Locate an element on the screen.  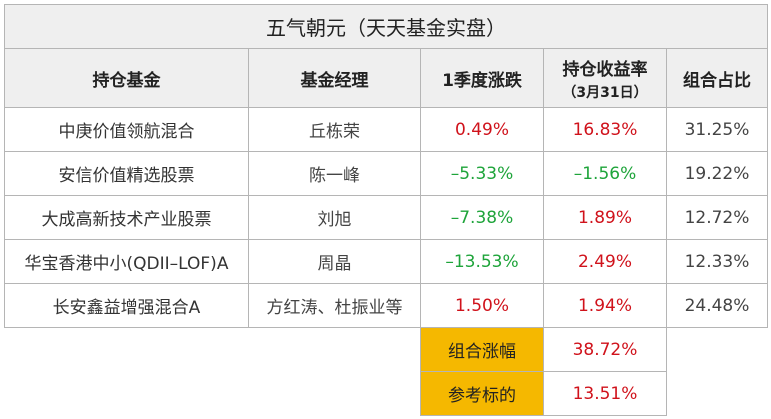
return-cell: 1.94% is located at coordinates (605, 305).